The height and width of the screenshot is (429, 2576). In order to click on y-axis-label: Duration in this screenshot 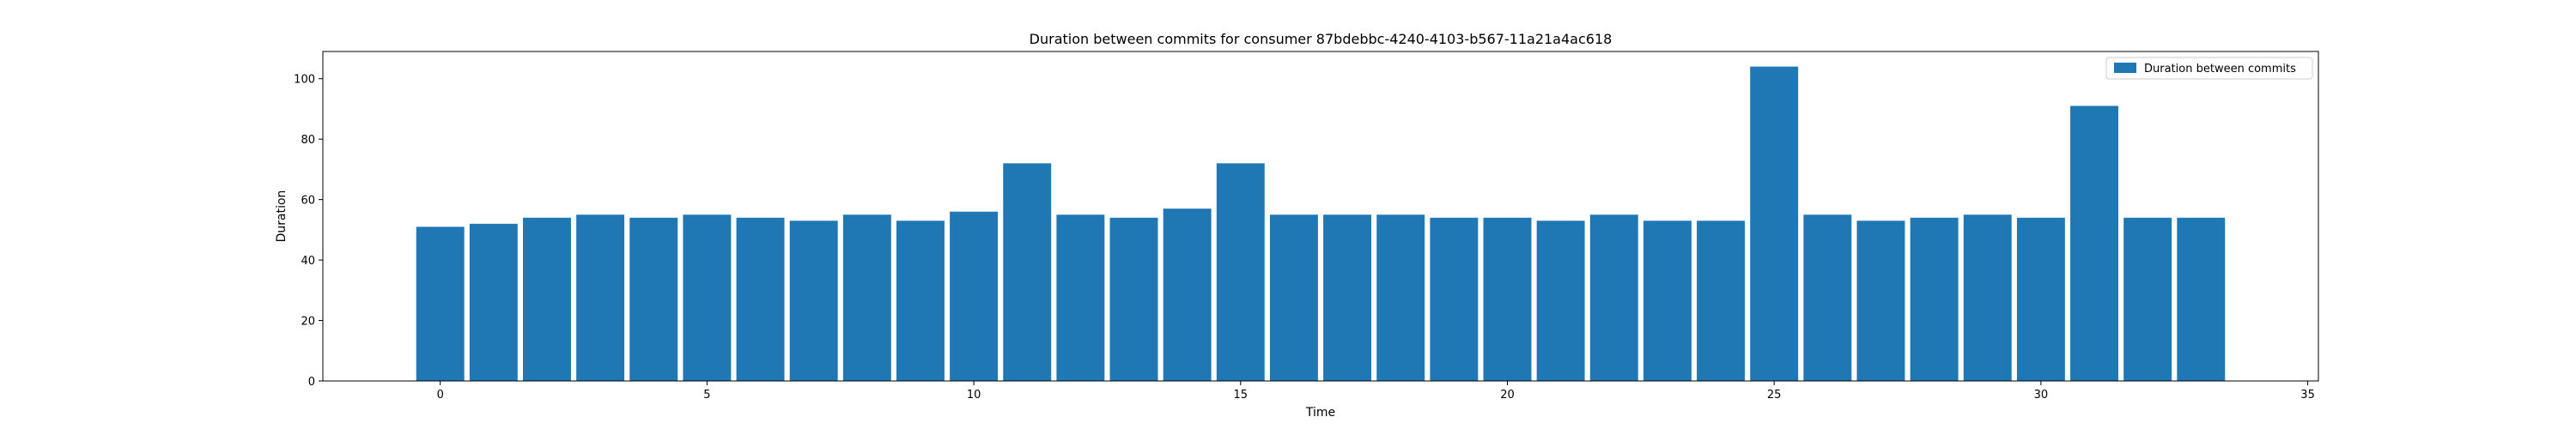, I will do `click(282, 216)`.